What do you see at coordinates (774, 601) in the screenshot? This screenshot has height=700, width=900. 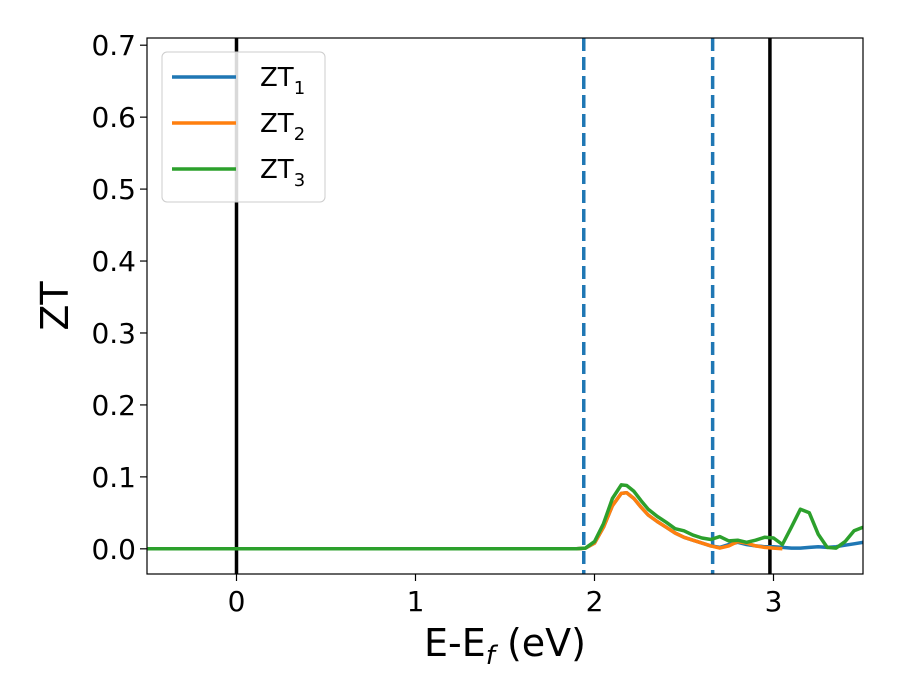 I see `x-tick-label: 3` at bounding box center [774, 601].